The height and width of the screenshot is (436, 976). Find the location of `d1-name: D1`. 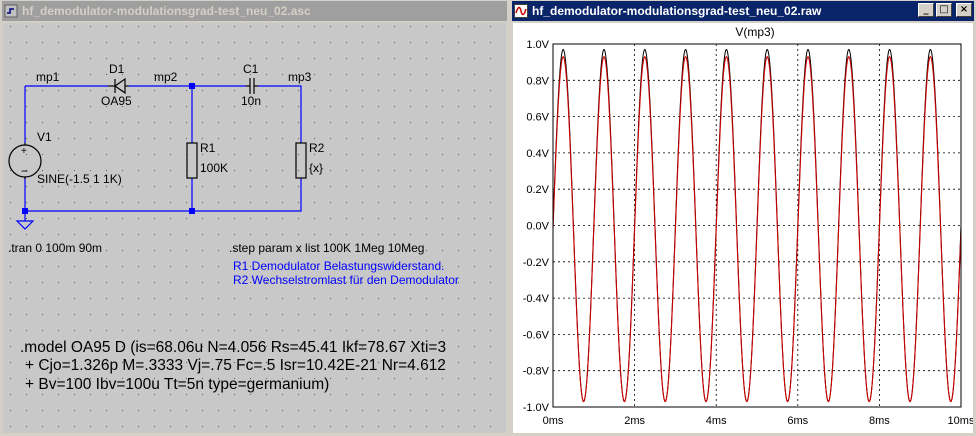

d1-name: D1 is located at coordinates (117, 69).